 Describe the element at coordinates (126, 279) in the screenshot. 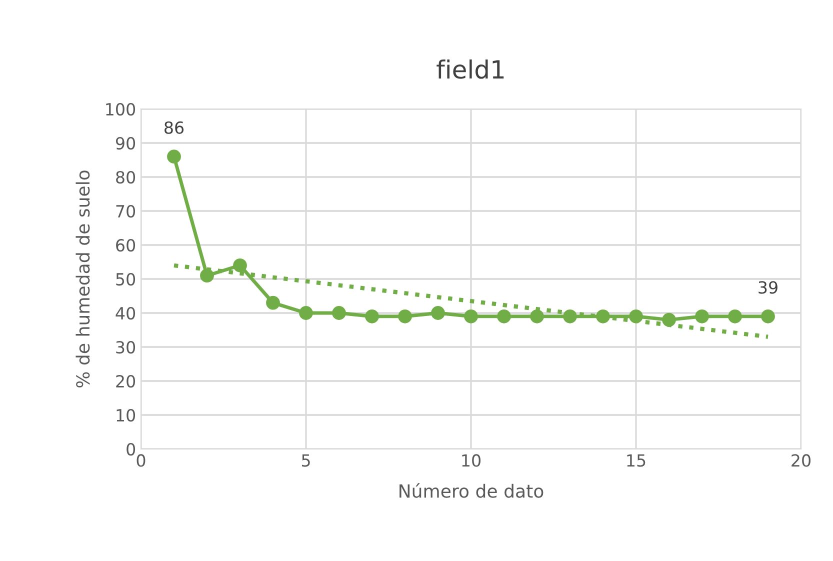

I see `y-tick-label: 50` at that location.